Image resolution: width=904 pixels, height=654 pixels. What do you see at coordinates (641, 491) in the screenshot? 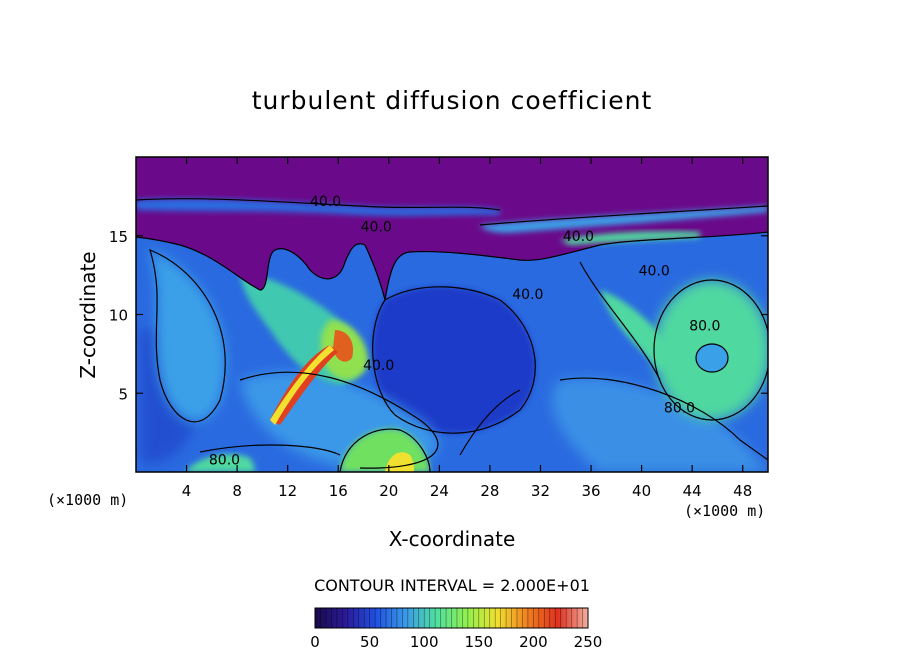
I see `x-tick-label: 40` at bounding box center [641, 491].